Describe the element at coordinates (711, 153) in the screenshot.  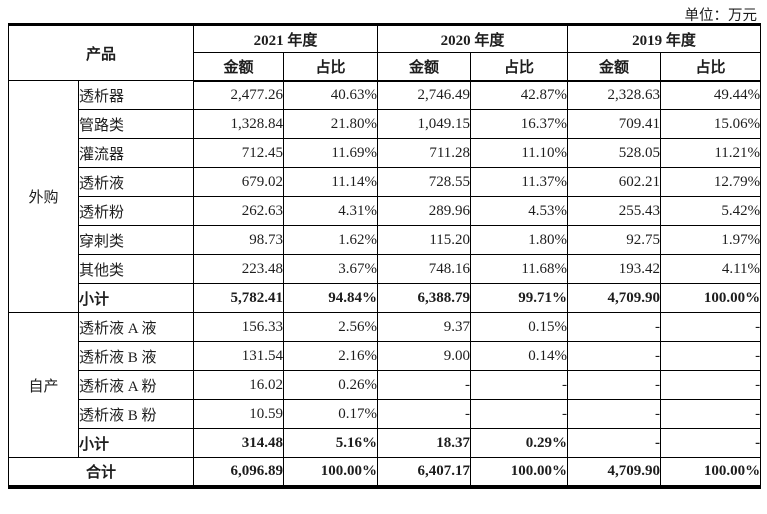
I see `ratio-cell: 11.21%` at that location.